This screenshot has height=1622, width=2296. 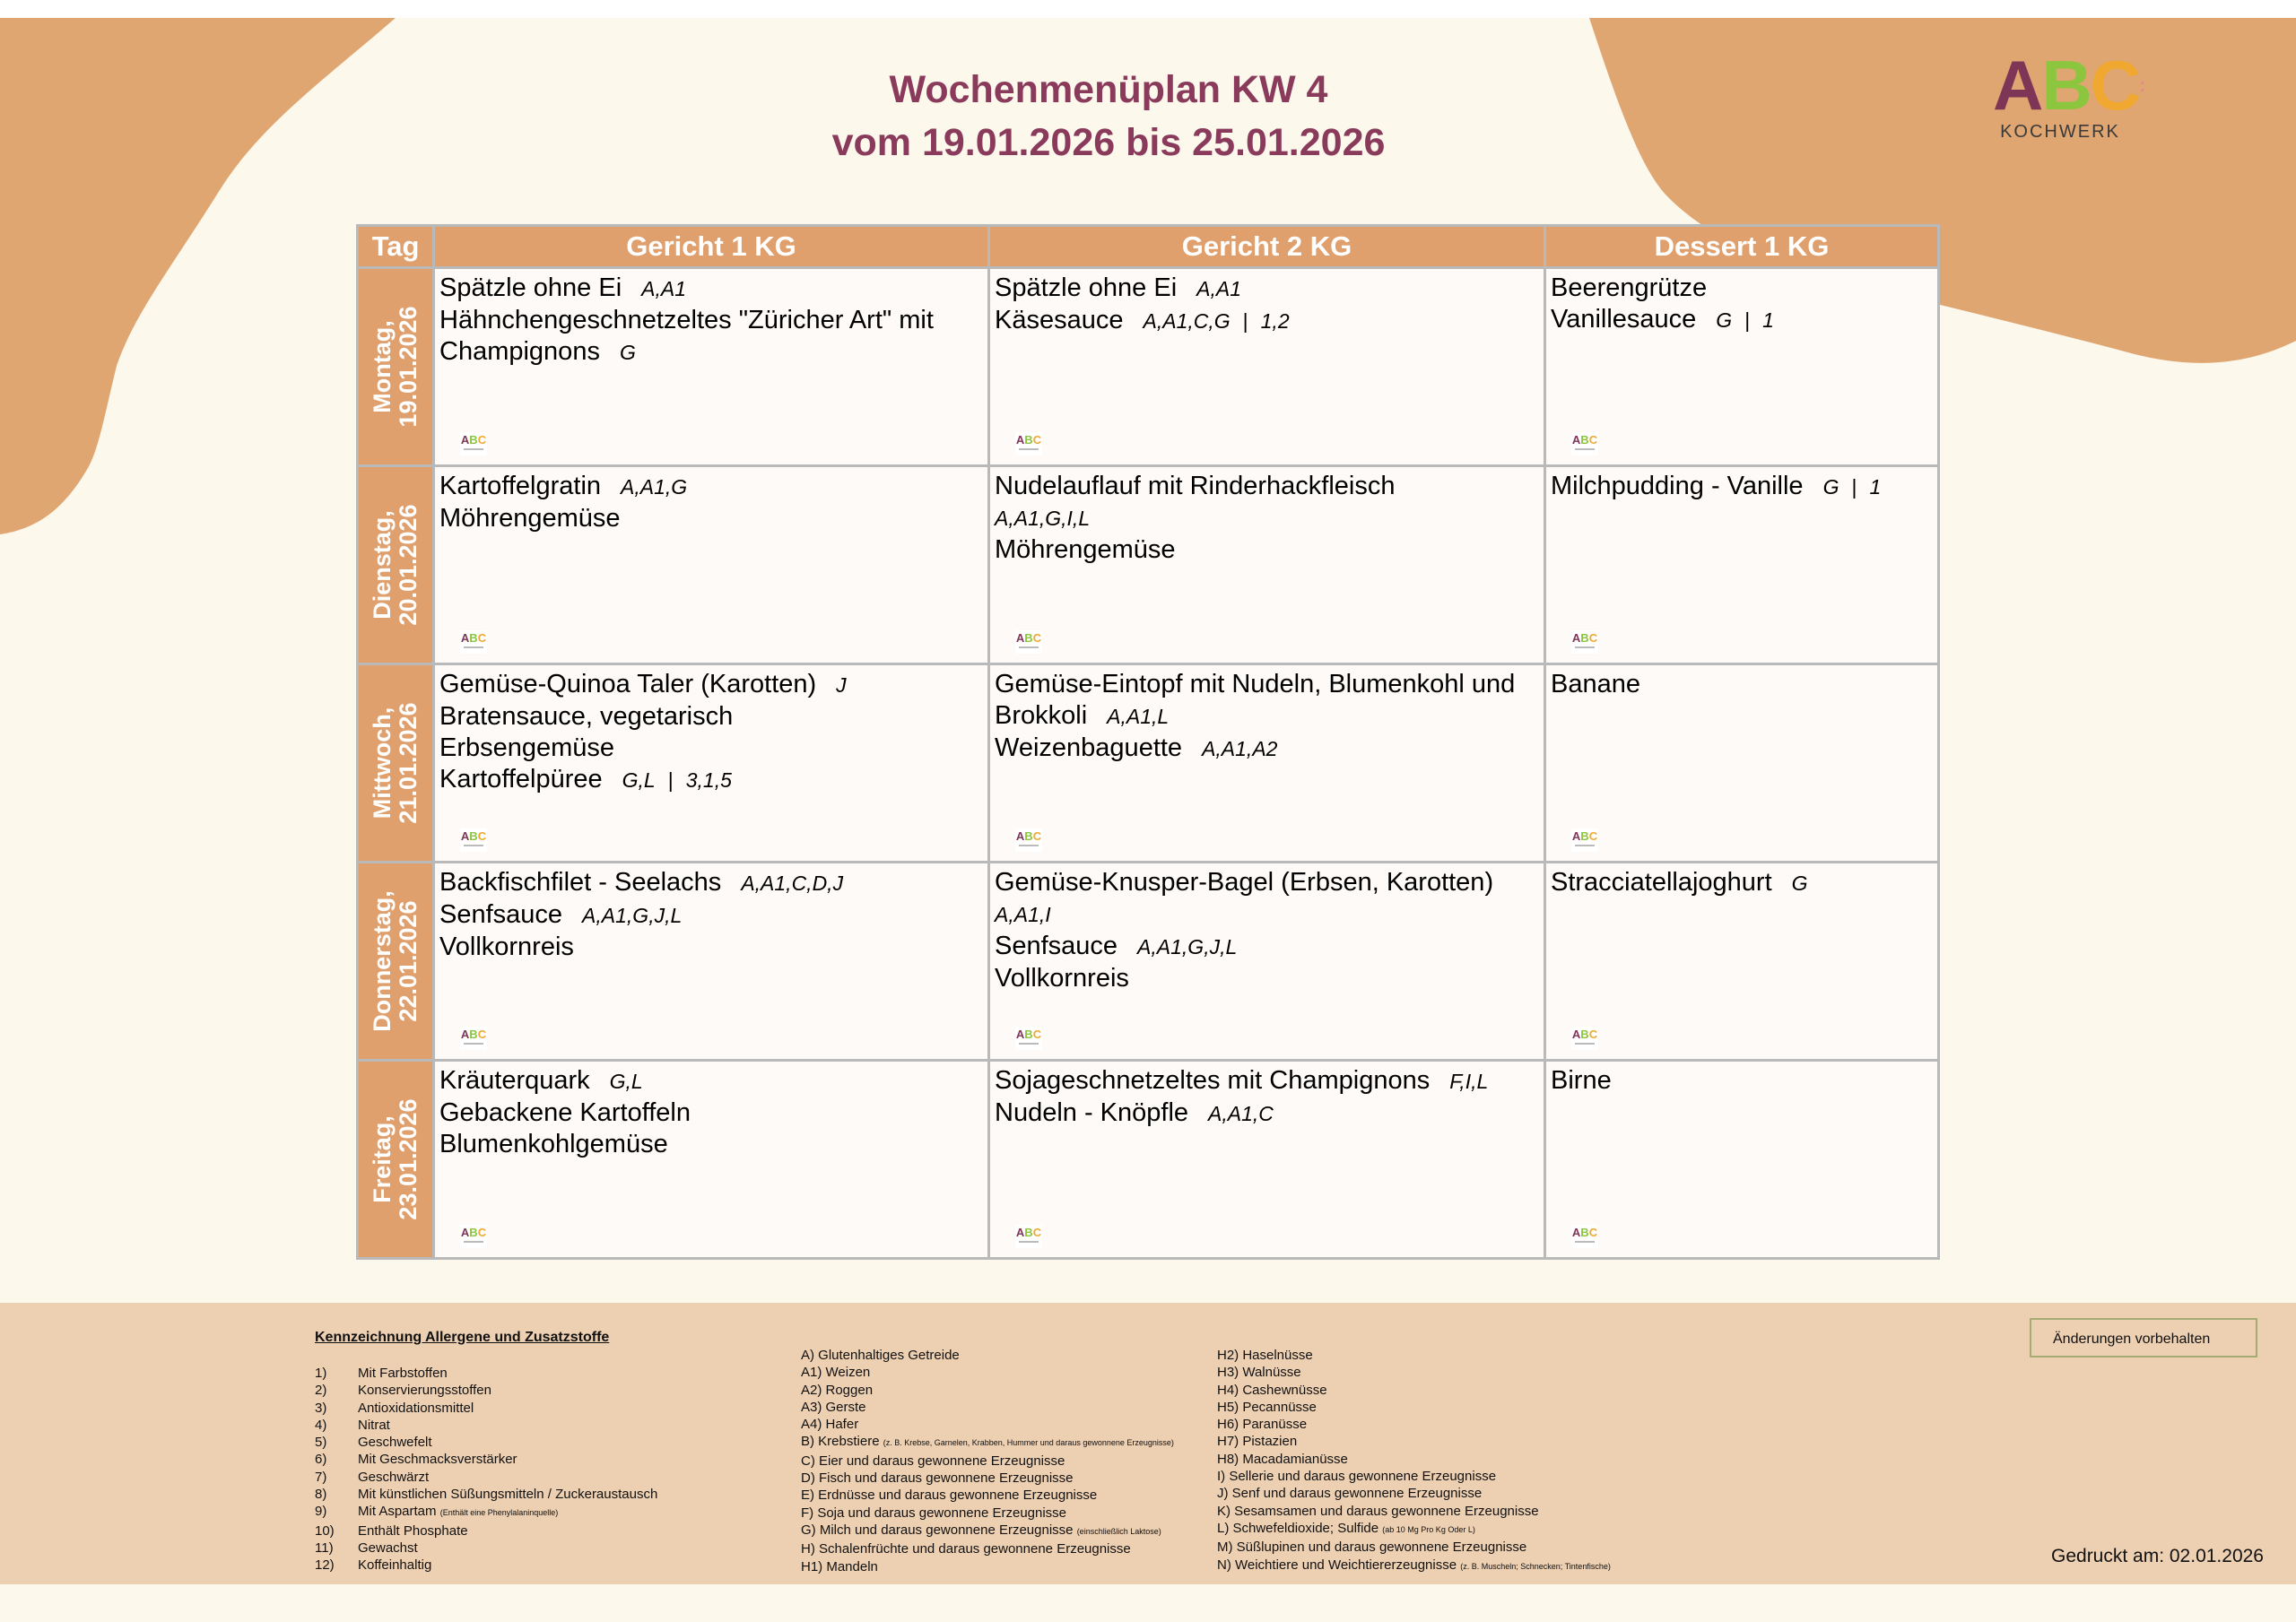 What do you see at coordinates (987, 1355) in the screenshot?
I see `allergen-item: A) Glutenhaltiges Getreide` at bounding box center [987, 1355].